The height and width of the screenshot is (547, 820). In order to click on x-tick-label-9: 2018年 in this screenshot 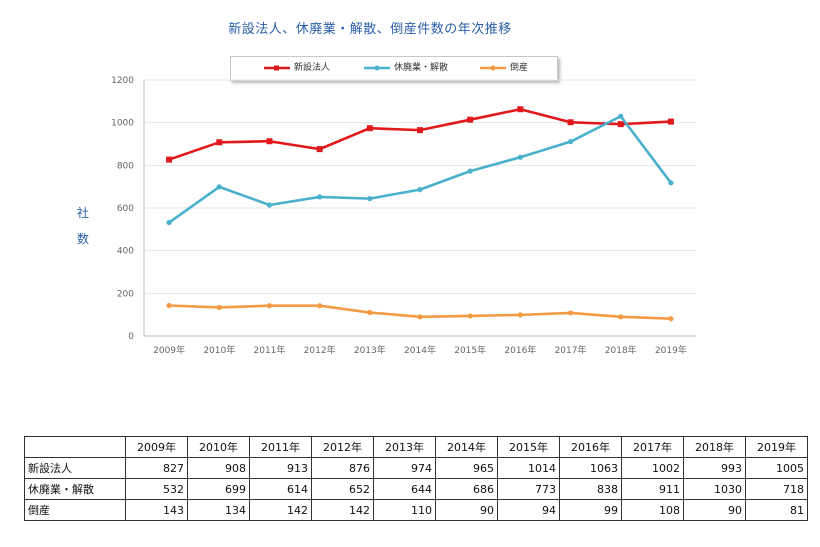, I will do `click(621, 350)`.